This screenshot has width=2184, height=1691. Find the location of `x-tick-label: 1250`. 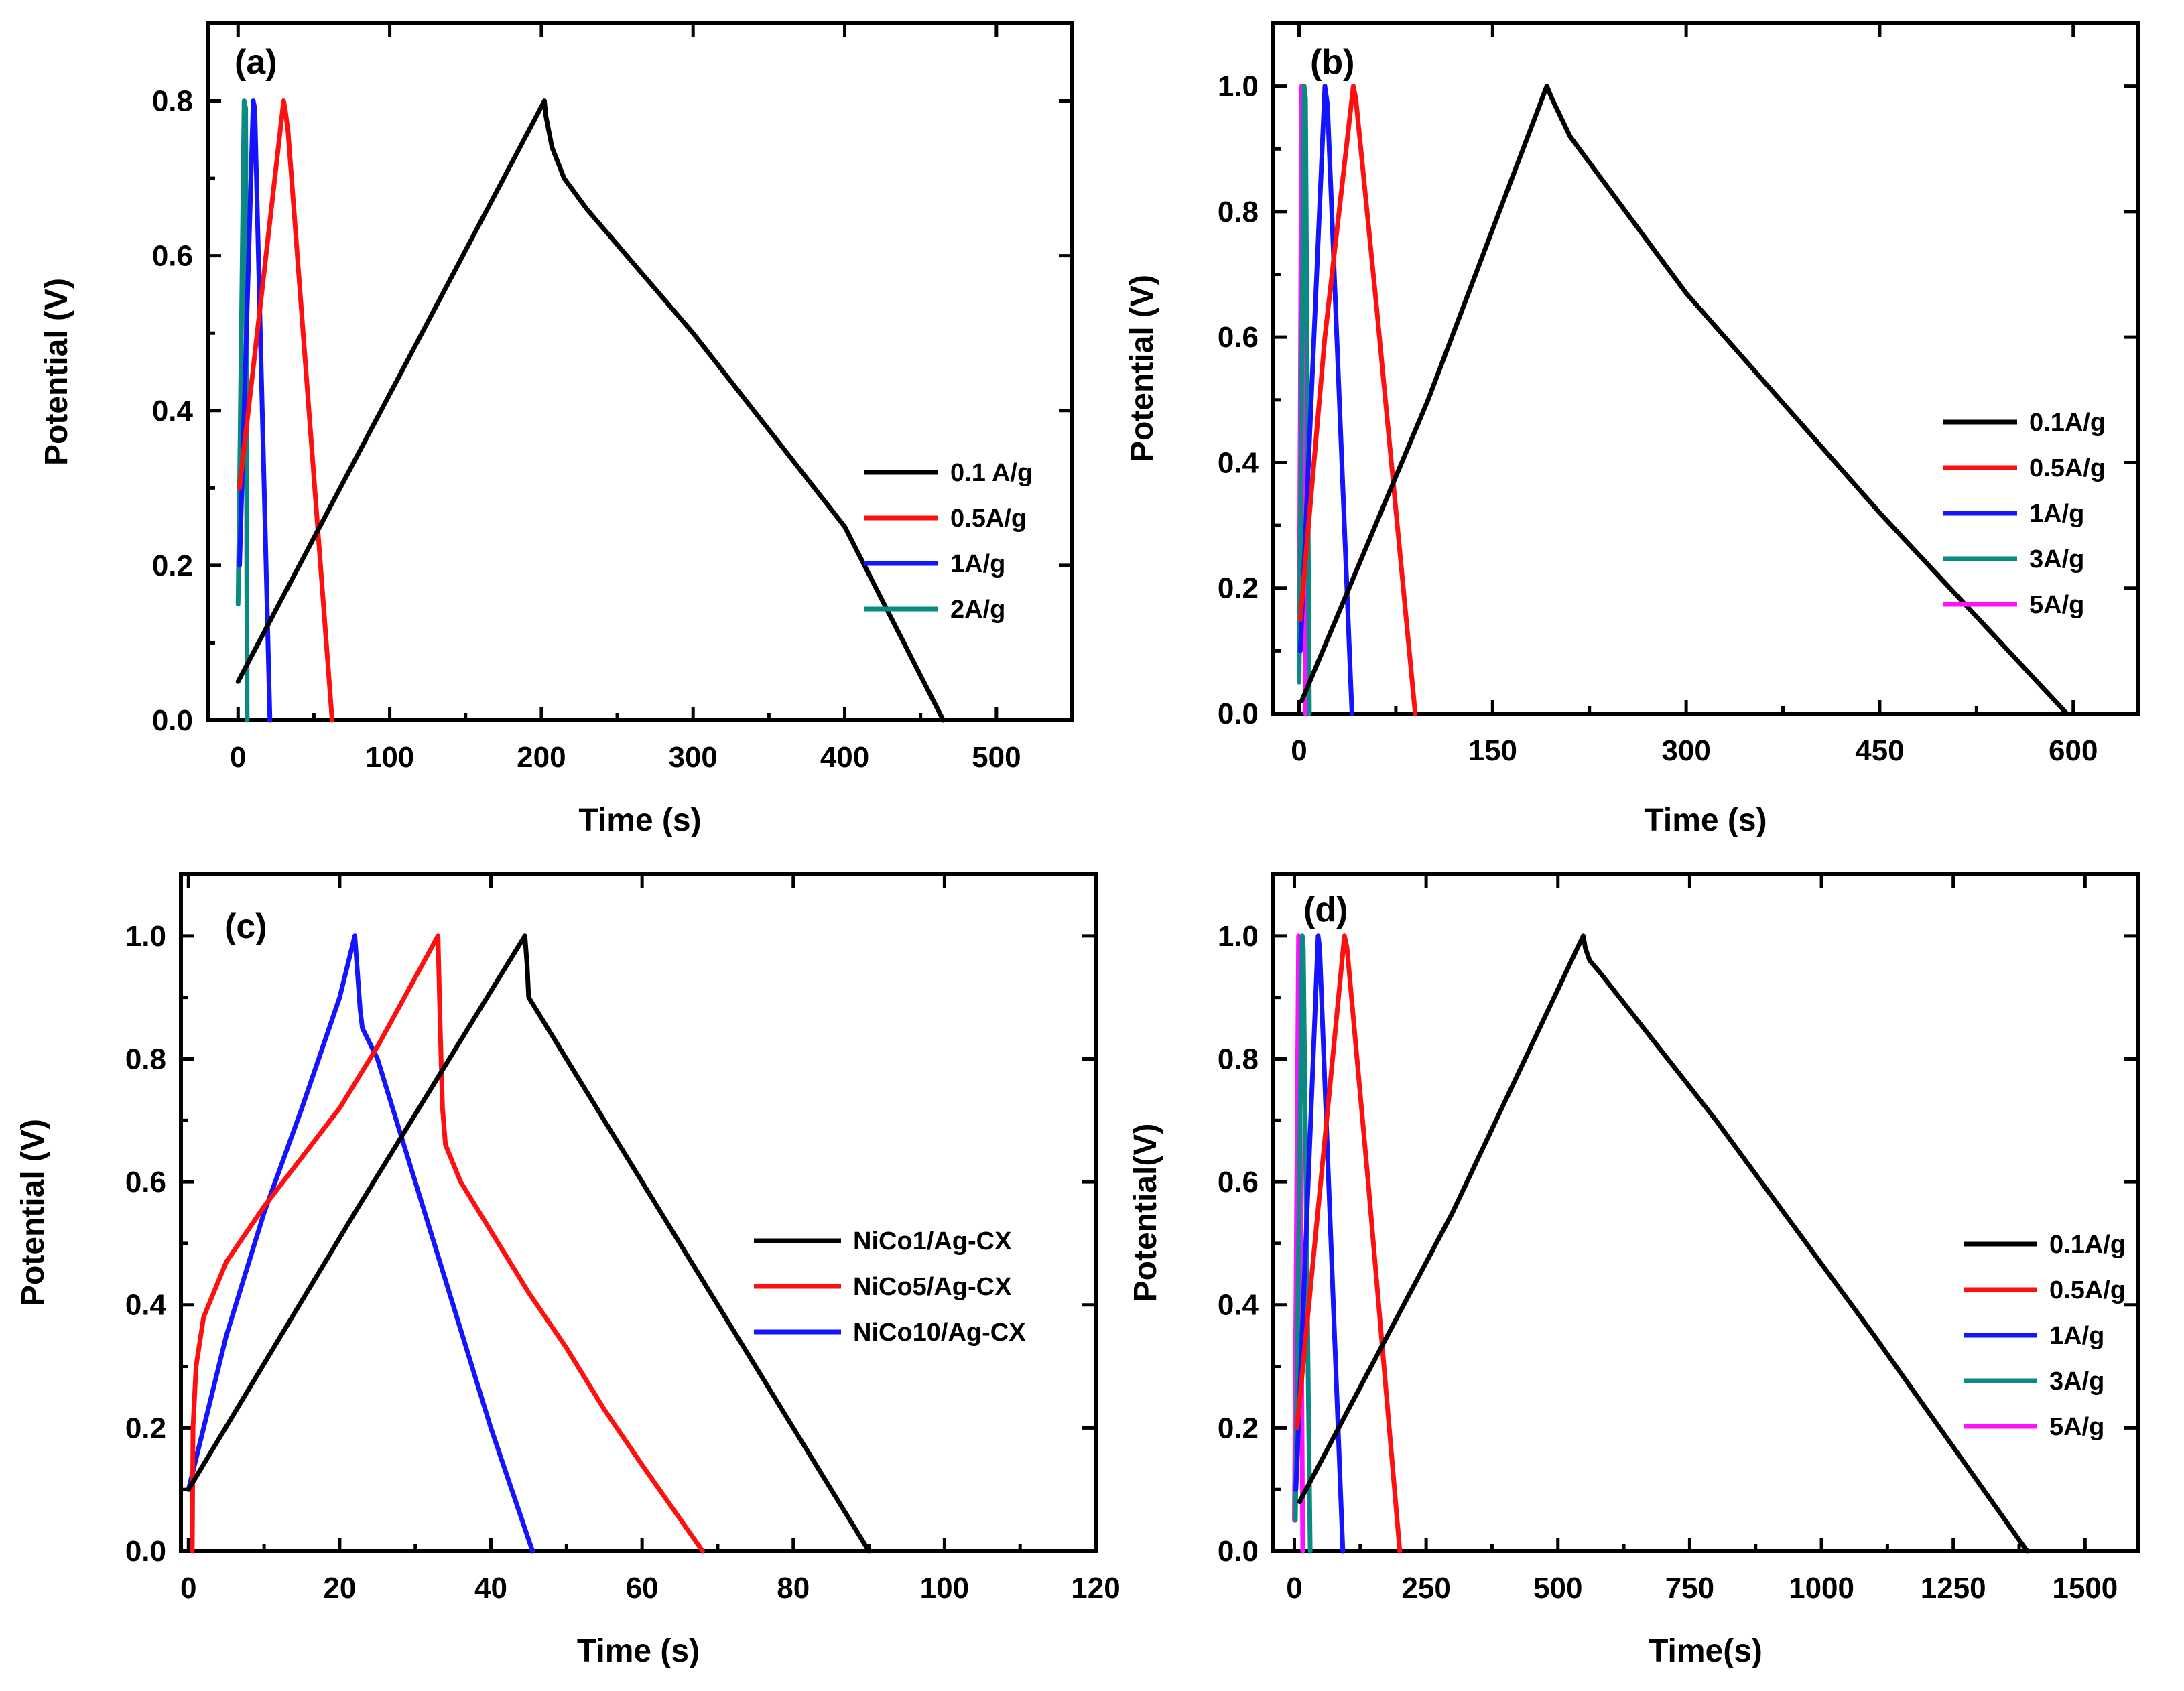

x-tick-label: 1250 is located at coordinates (1954, 1588).